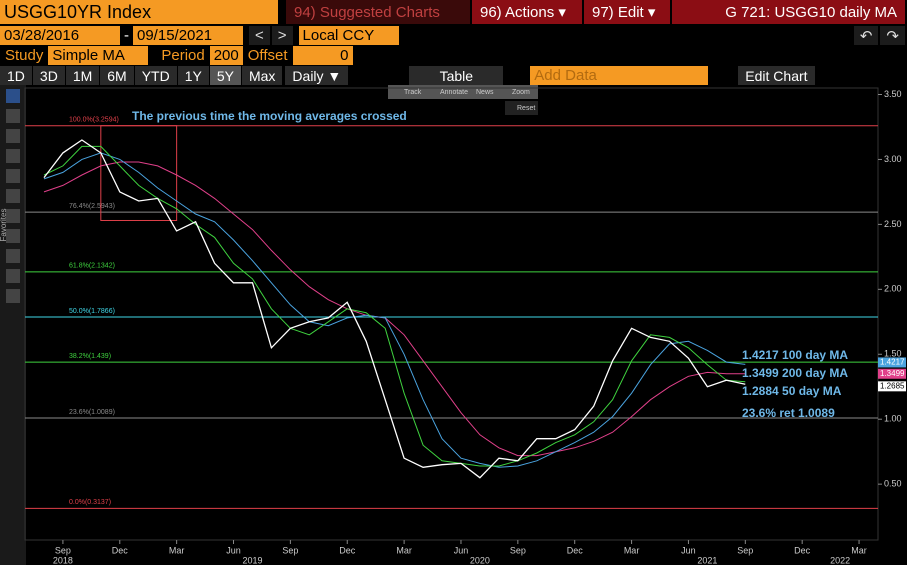 Image resolution: width=907 pixels, height=565 pixels. I want to click on reset-btn, so click(521, 108).